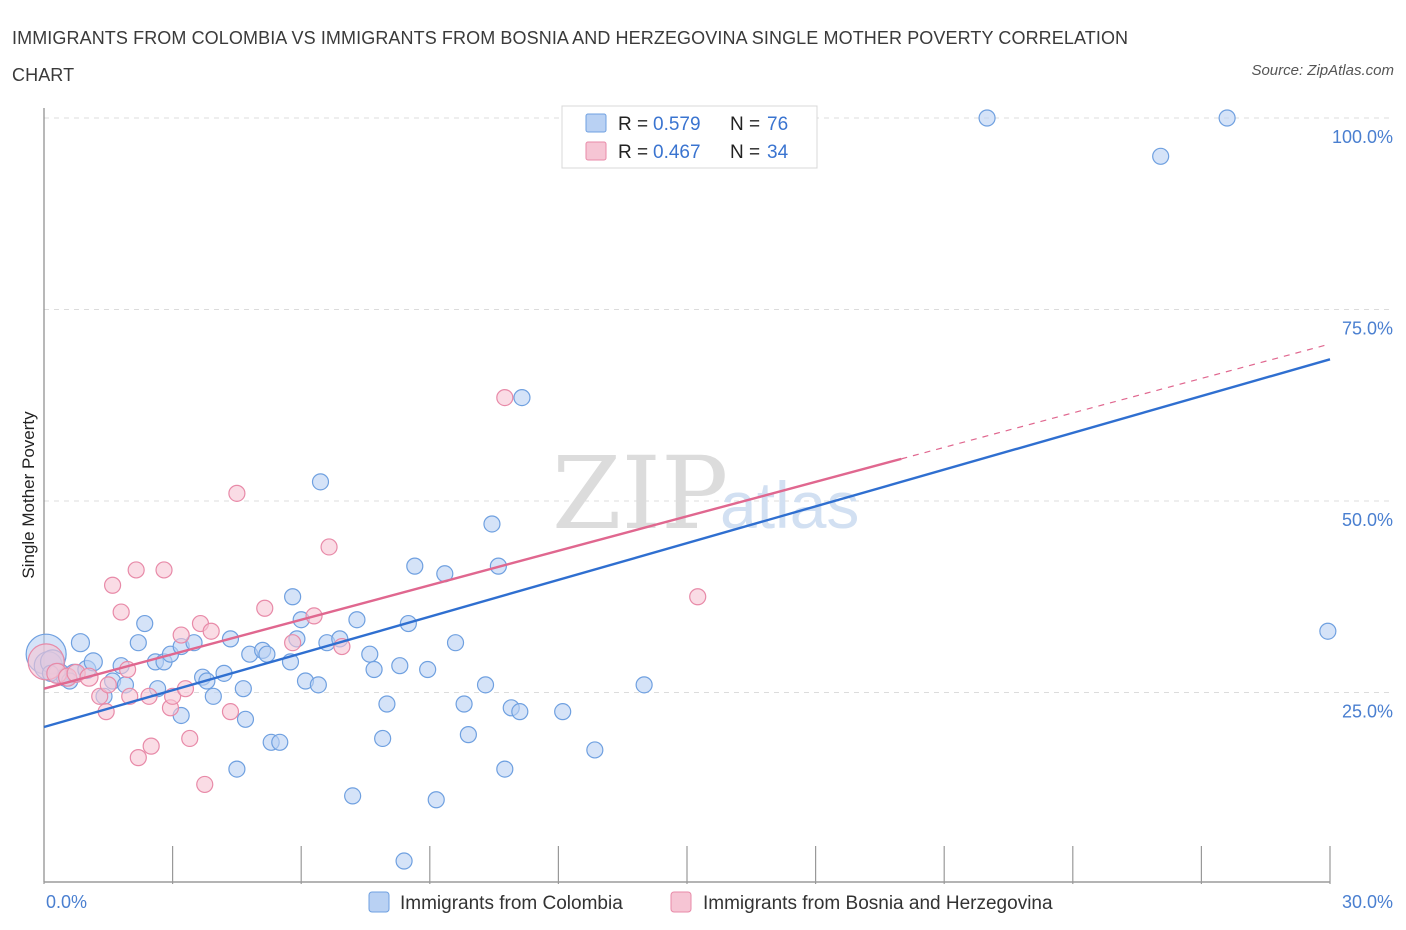 The height and width of the screenshot is (930, 1406). What do you see at coordinates (1116, 401) in the screenshot?
I see `trend-line-dashed` at bounding box center [1116, 401].